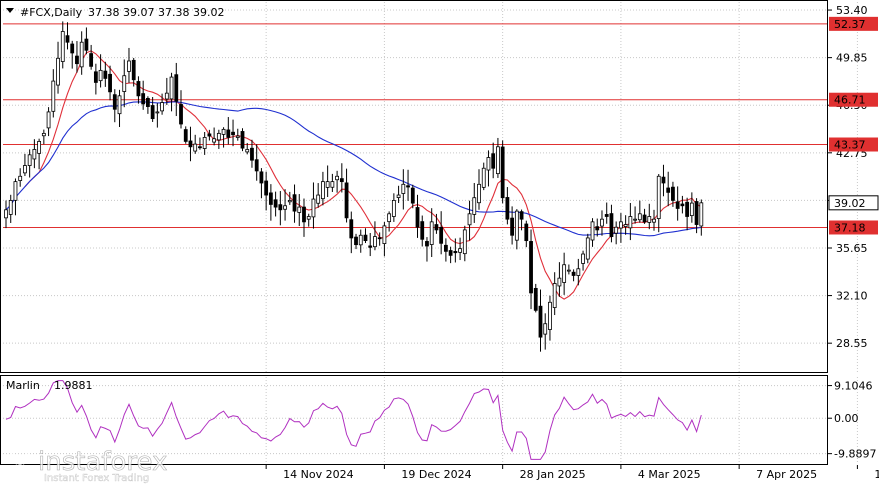 This screenshot has height=486, width=879. I want to click on osc-tick-label: 0.00, so click(846, 418).